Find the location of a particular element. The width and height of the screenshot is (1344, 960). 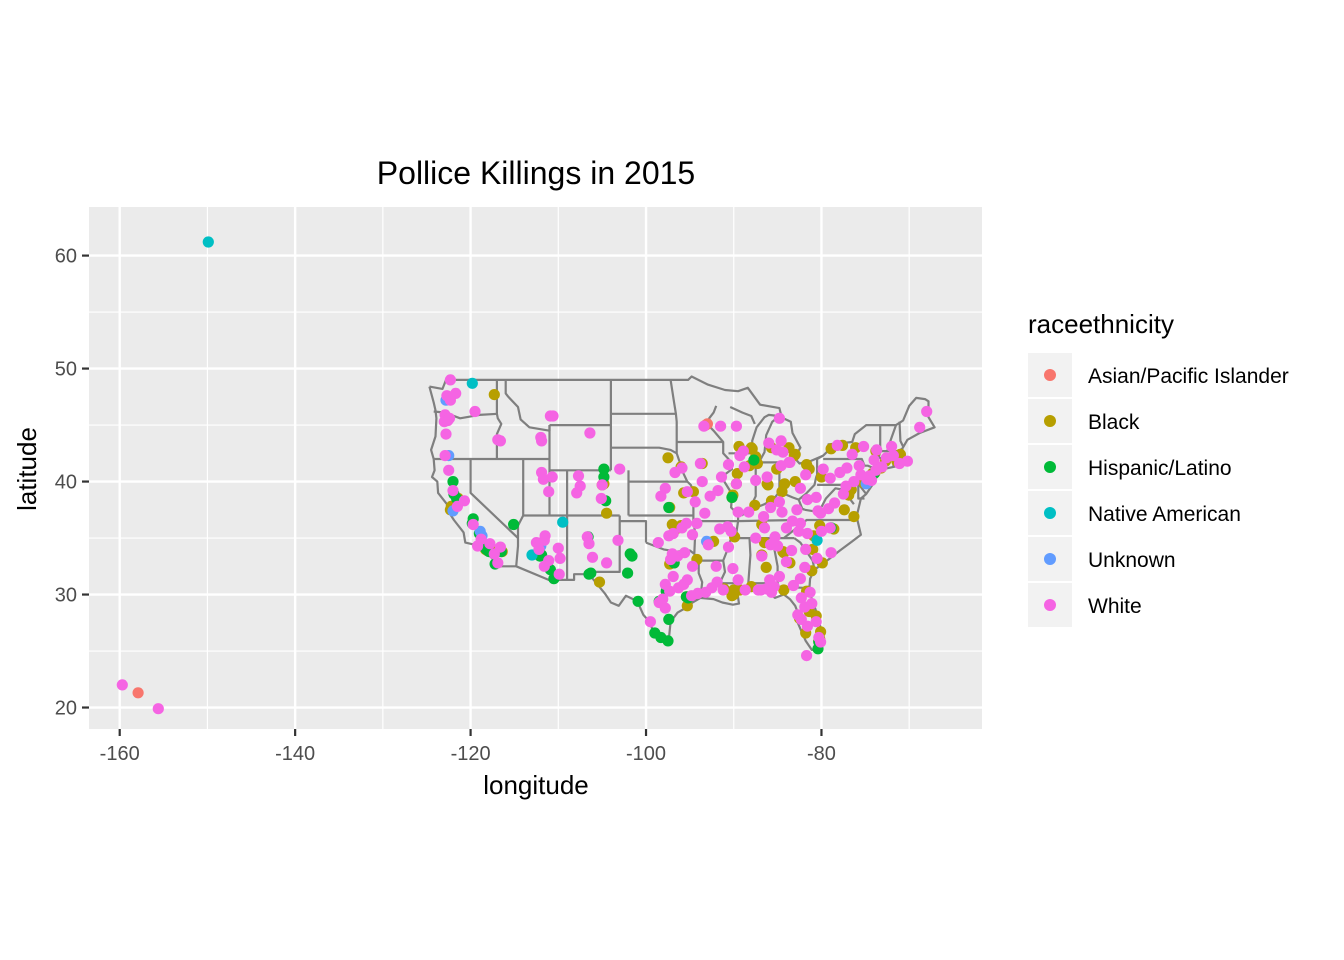

legend-title: raceethnicity is located at coordinates (1101, 324).